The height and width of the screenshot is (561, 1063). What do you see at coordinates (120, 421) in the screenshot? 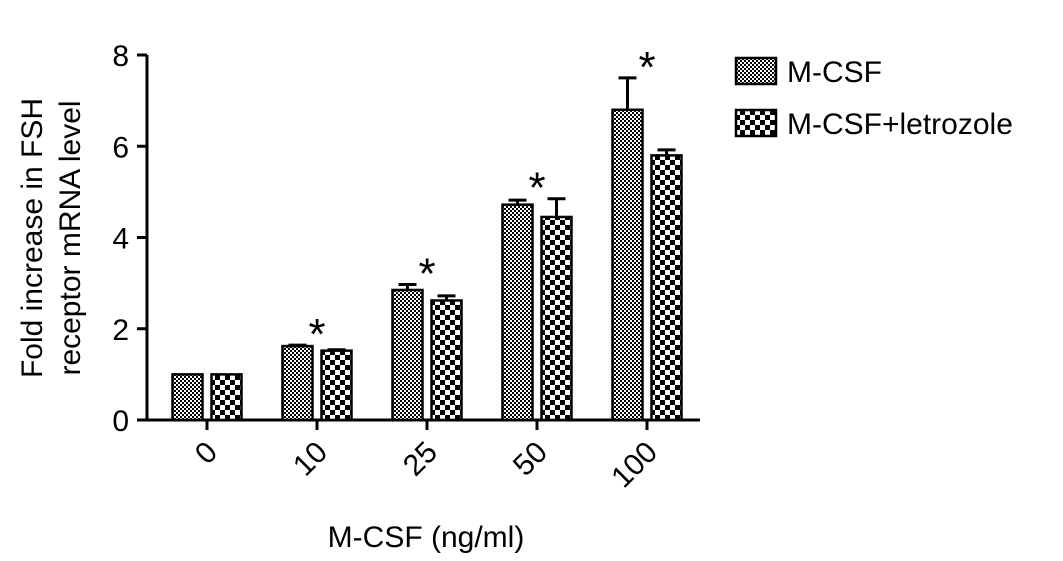
I see `y-tick-label: 0` at bounding box center [120, 421].